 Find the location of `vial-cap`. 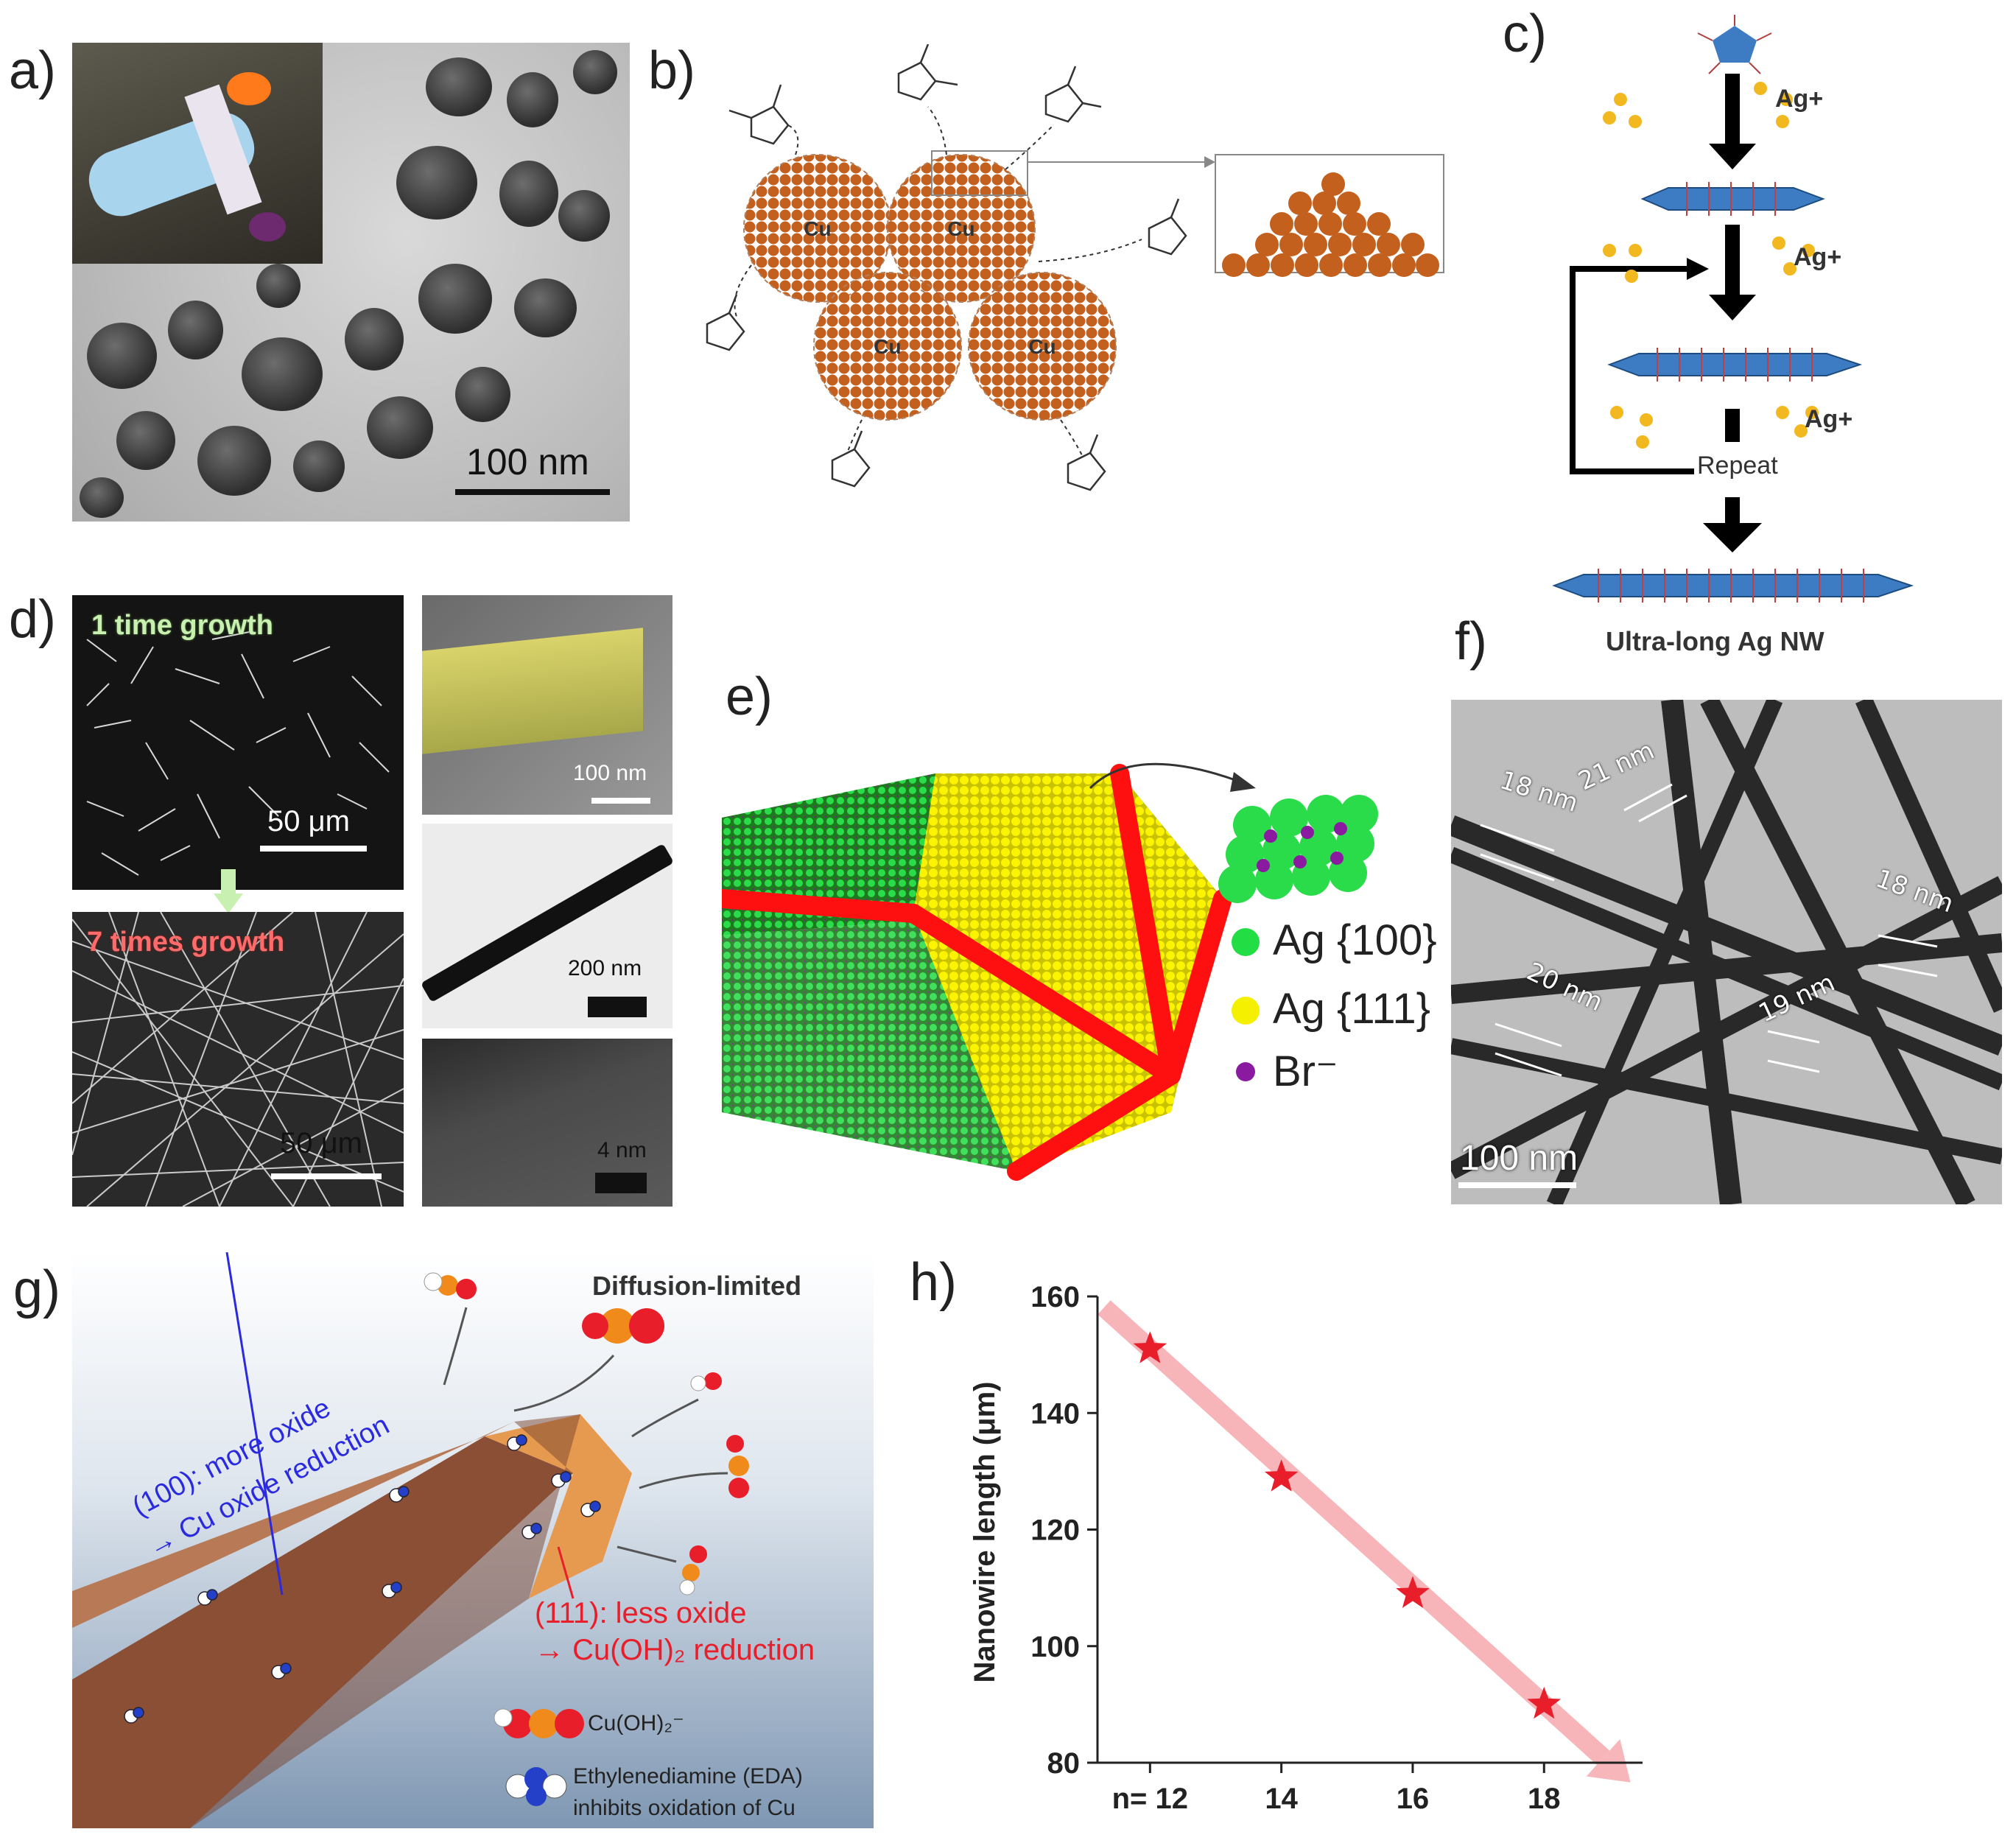

vial-cap is located at coordinates (249, 88).